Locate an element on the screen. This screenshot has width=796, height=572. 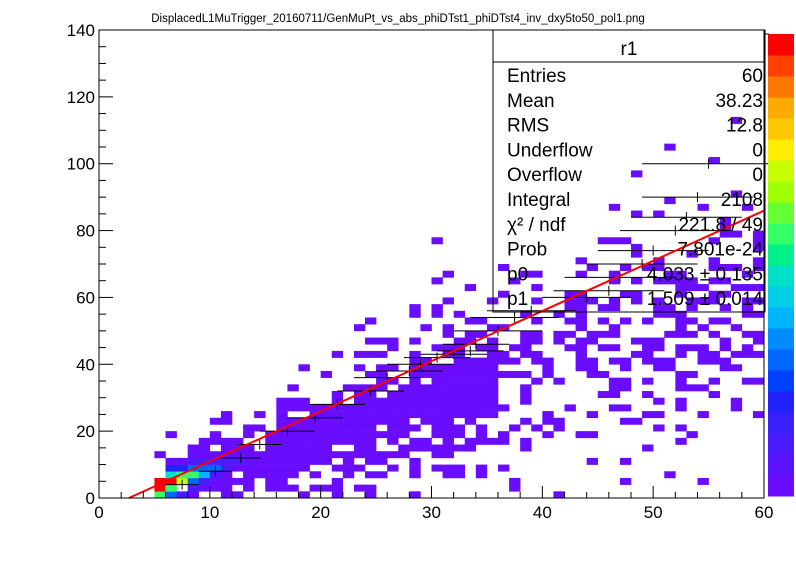
stats-row-value: 60 is located at coordinates (752, 76).